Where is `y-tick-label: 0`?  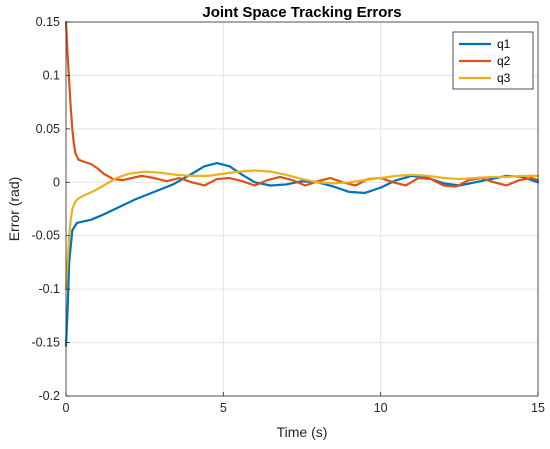
y-tick-label: 0 is located at coordinates (56, 182).